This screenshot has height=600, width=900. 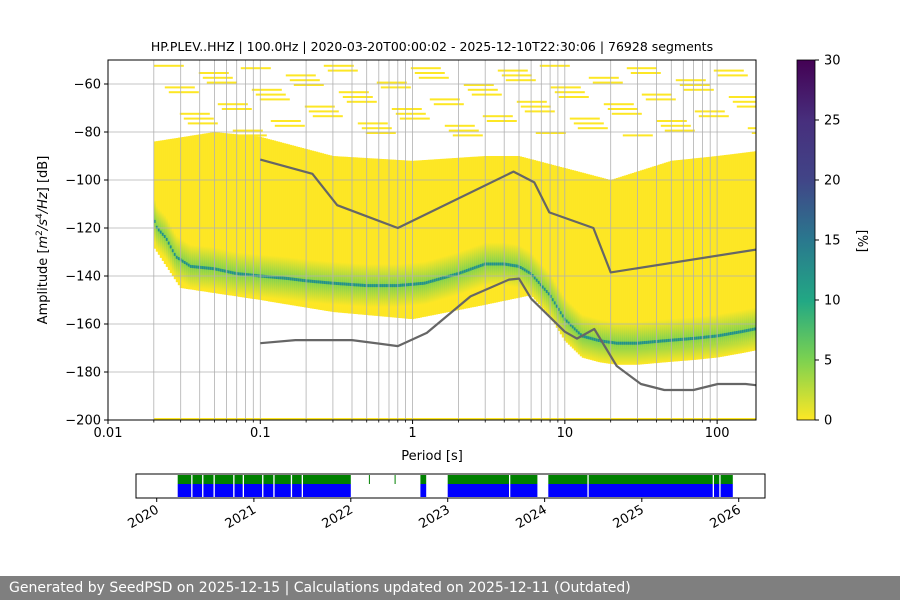 What do you see at coordinates (87, 85) in the screenshot?
I see `y-tick-label: −60` at bounding box center [87, 85].